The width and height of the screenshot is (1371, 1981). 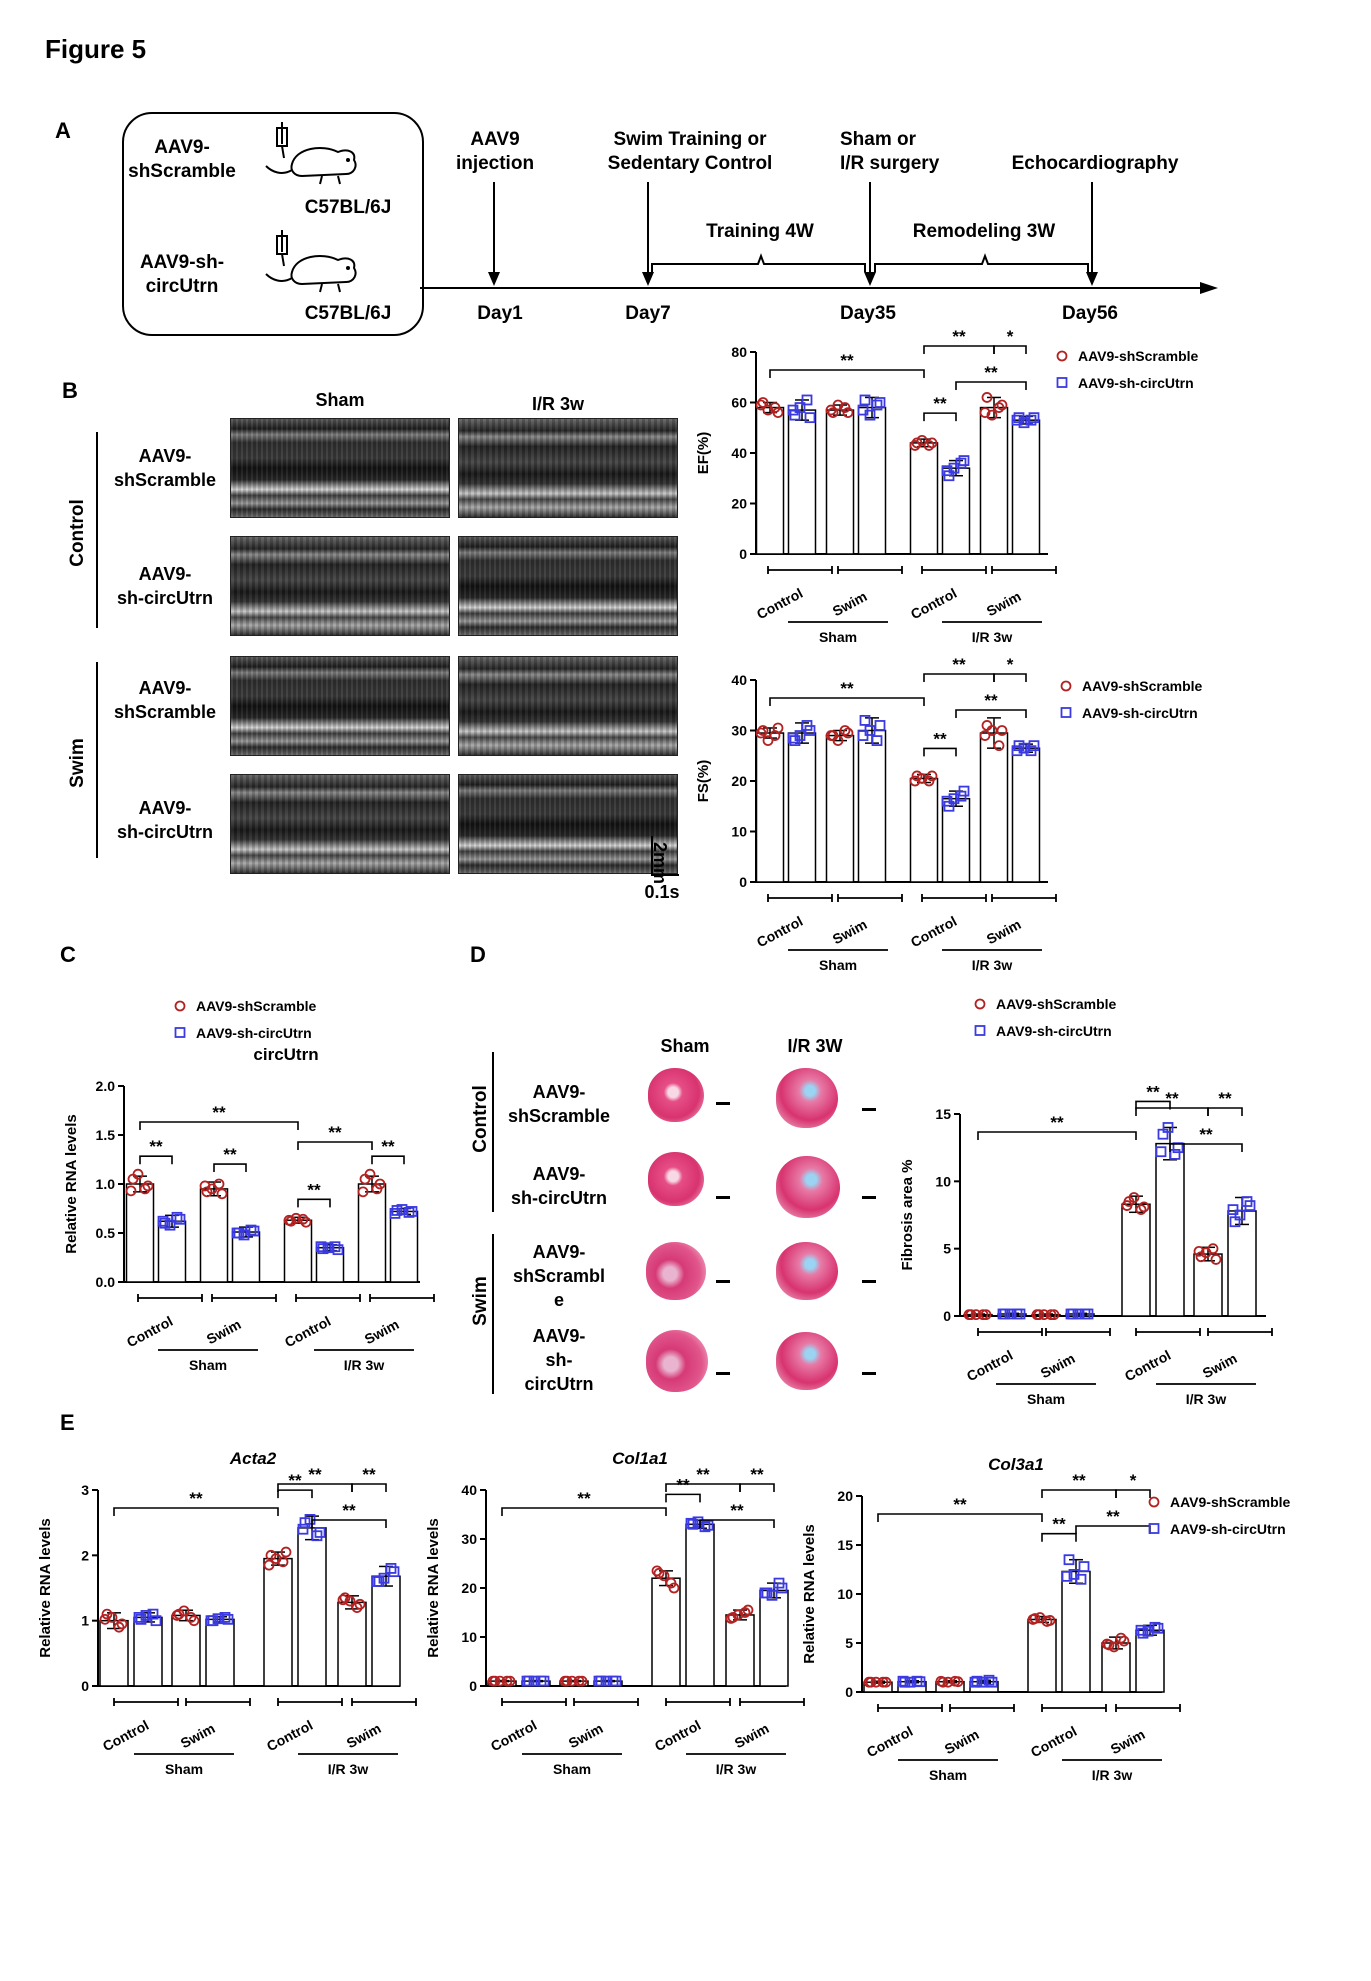 What do you see at coordinates (45, 1588) in the screenshot?
I see `y-axis-label: Relative RNA levels` at bounding box center [45, 1588].